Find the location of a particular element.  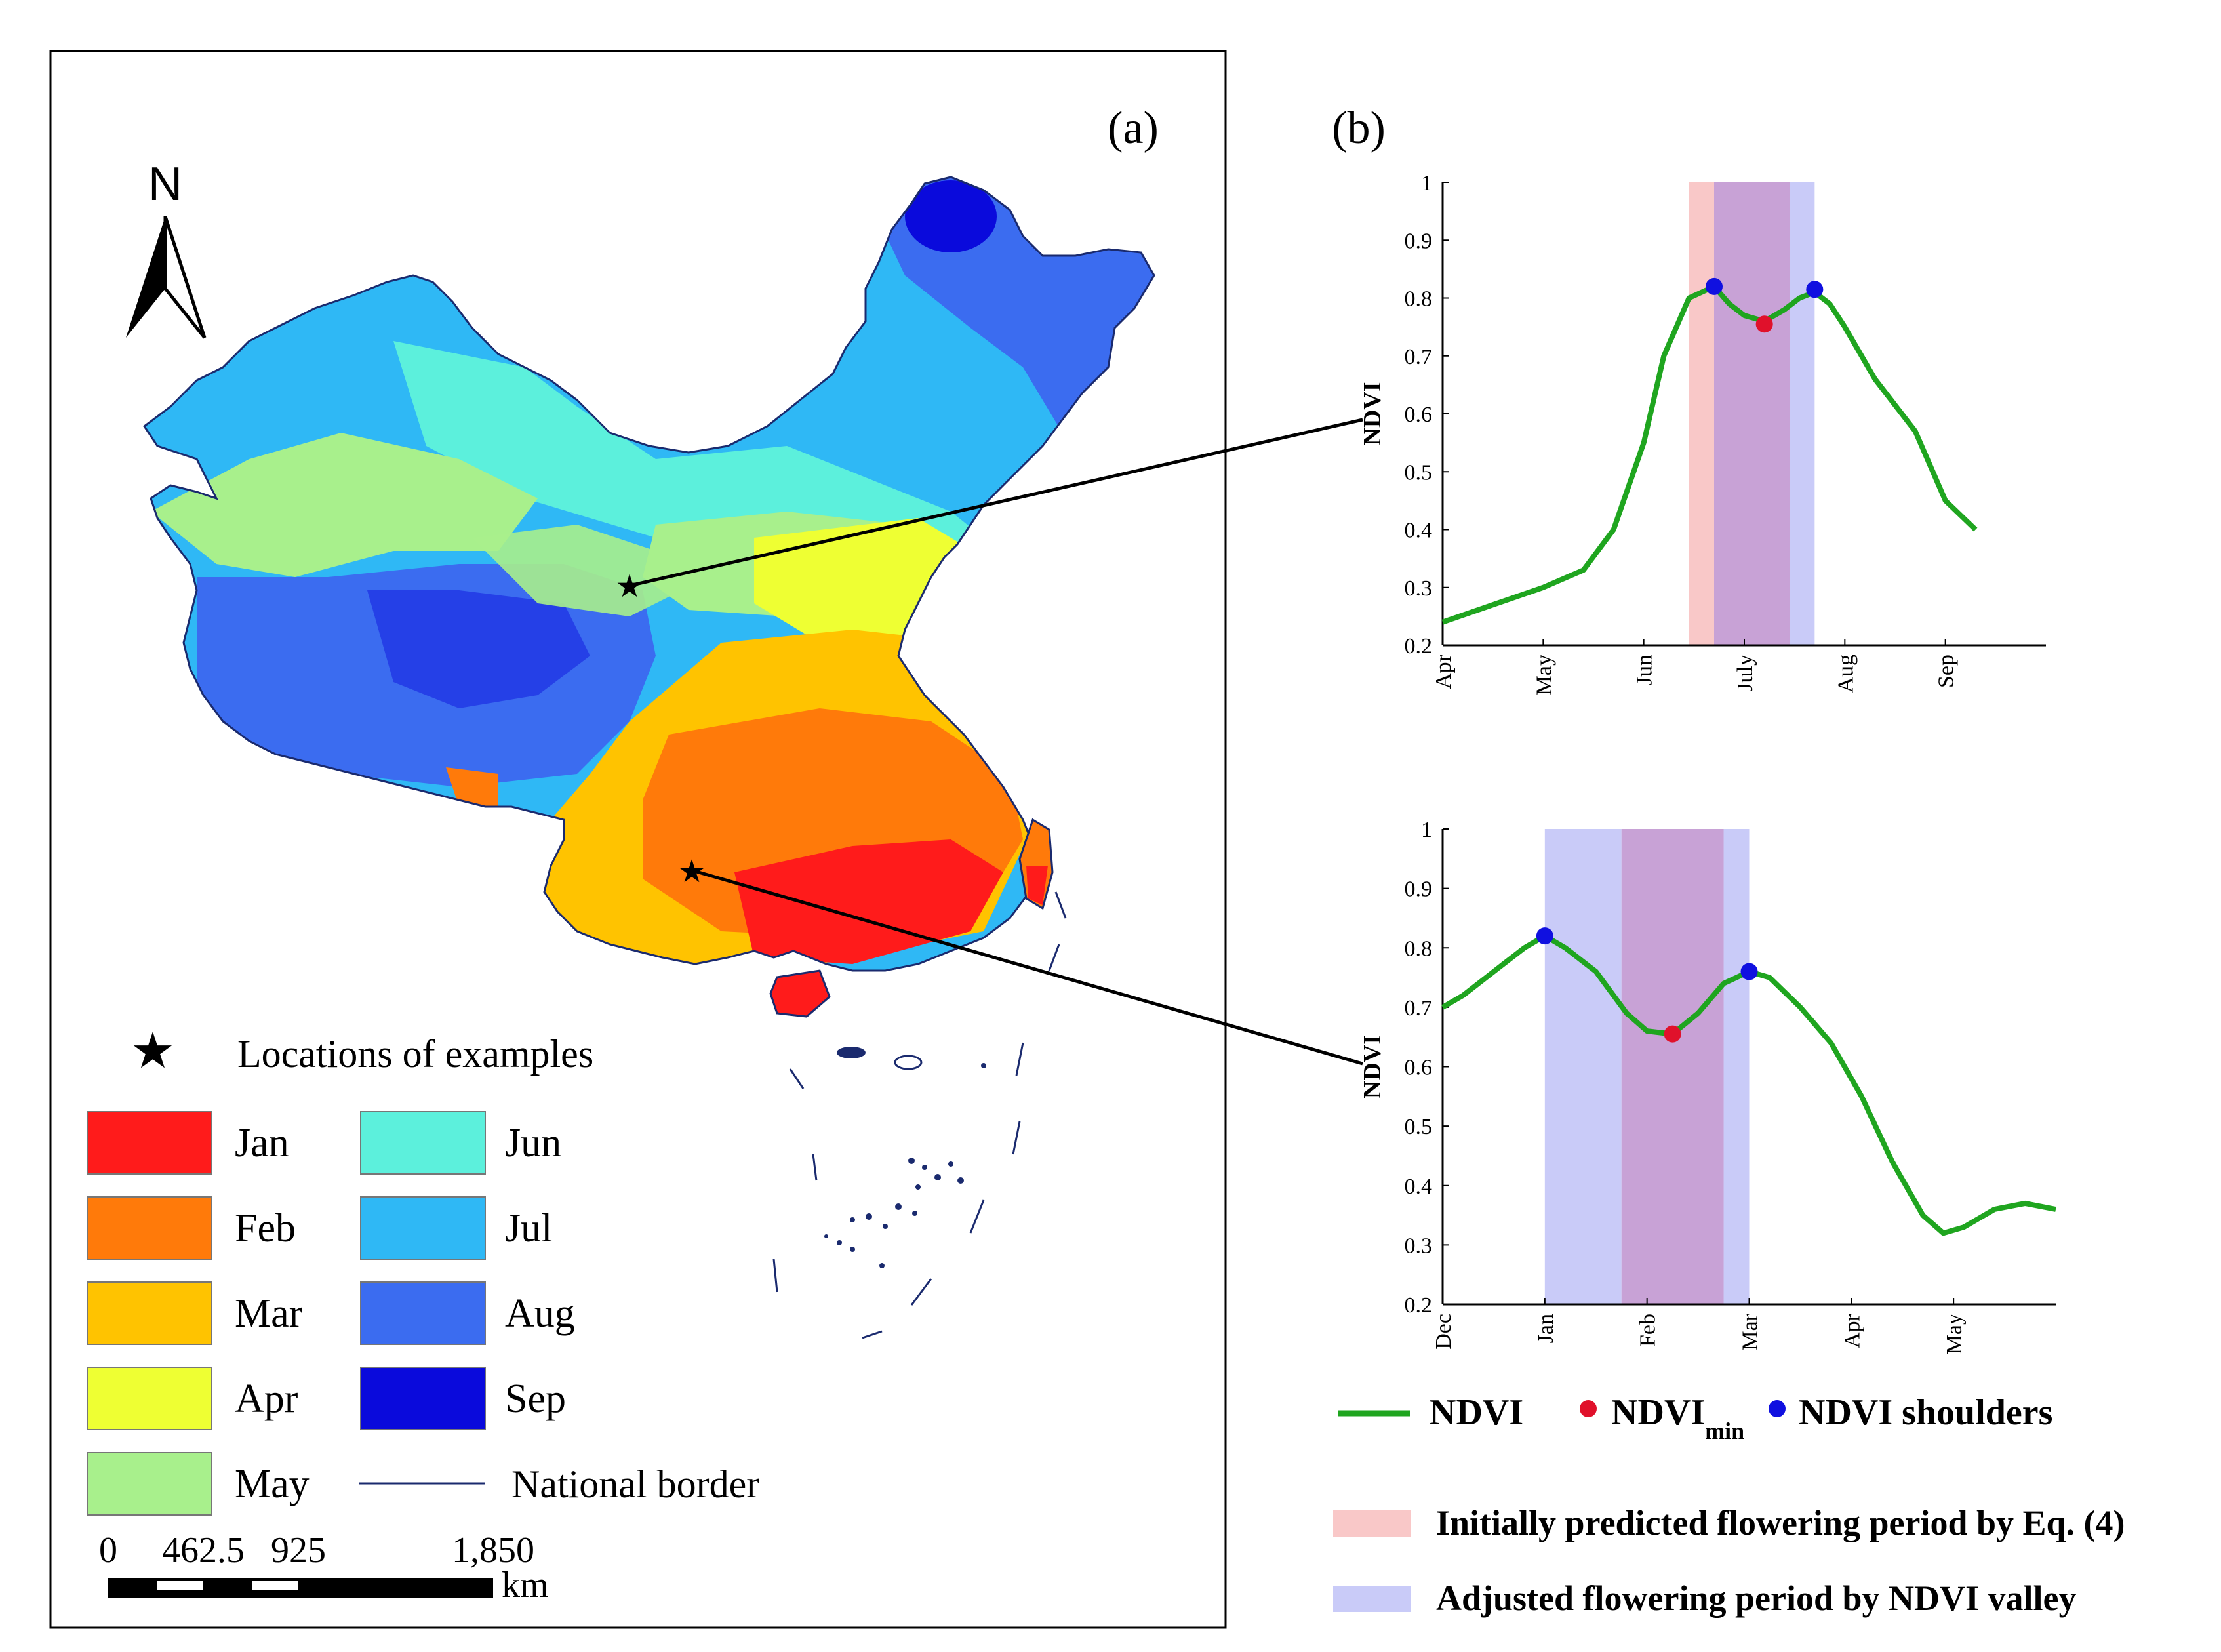

legend-label-may: May is located at coordinates (272, 1484).